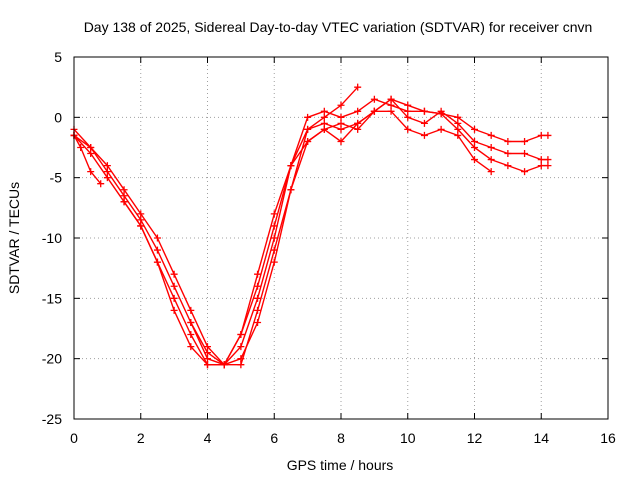 This screenshot has height=480, width=640. I want to click on series-line, so click(87, 160).